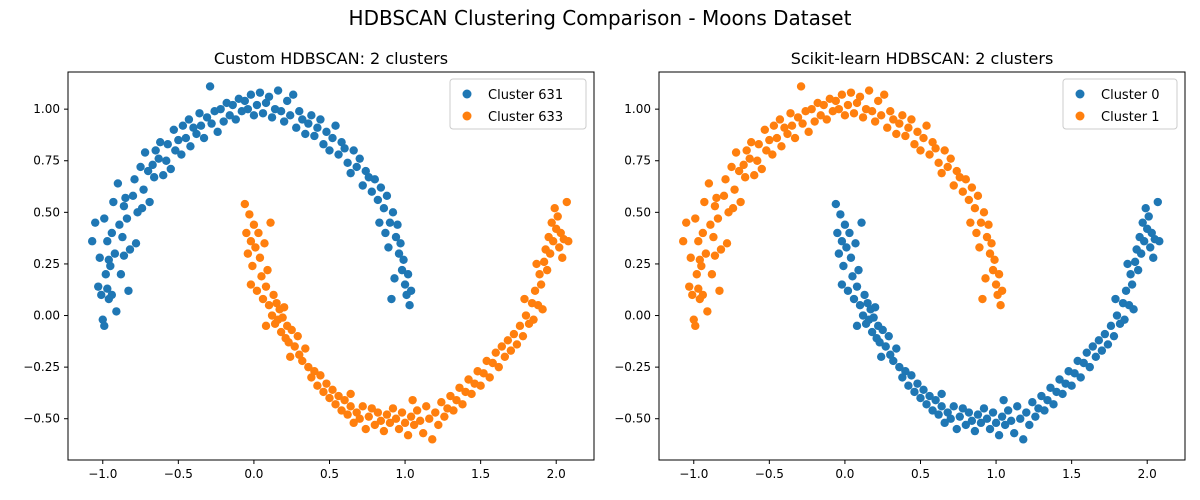 The image size is (1200, 500). I want to click on x-tick-label: 2.0, so click(1147, 474).